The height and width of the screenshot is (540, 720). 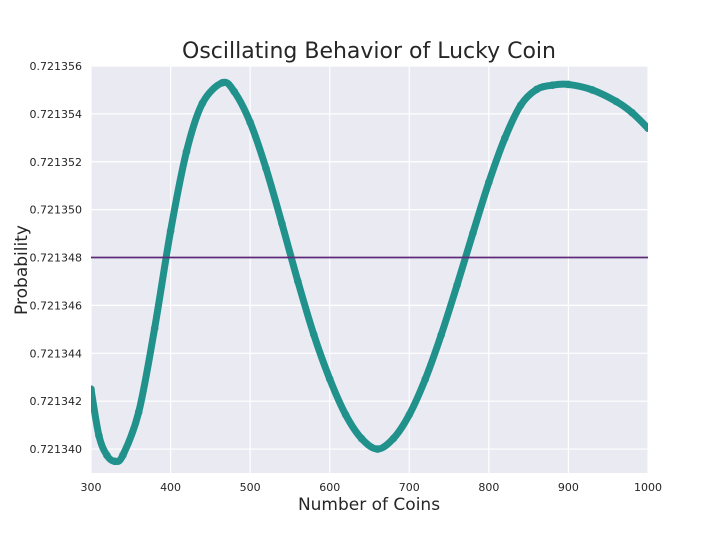 I want to click on x-tick-label: 1000, so click(x=648, y=487).